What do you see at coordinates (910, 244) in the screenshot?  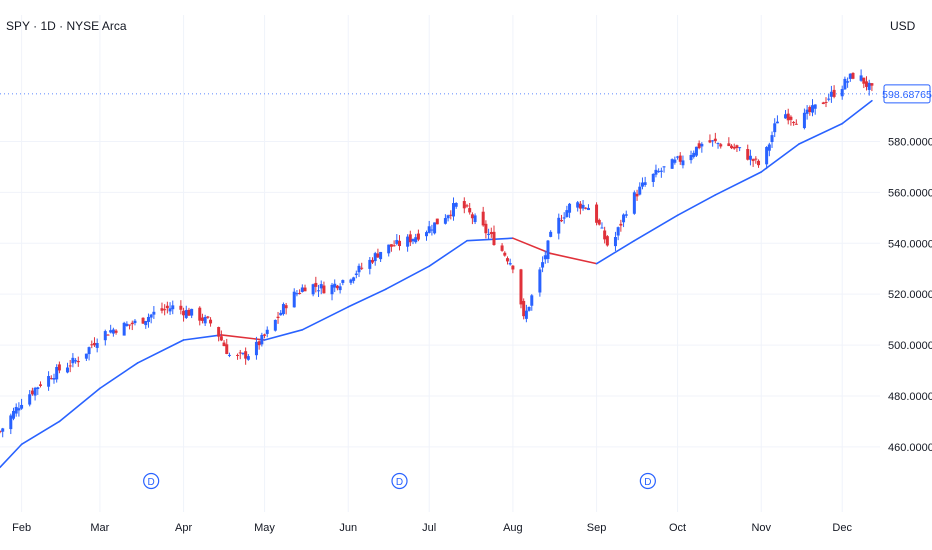 I see `y-tick-label: 540.00000` at bounding box center [910, 244].